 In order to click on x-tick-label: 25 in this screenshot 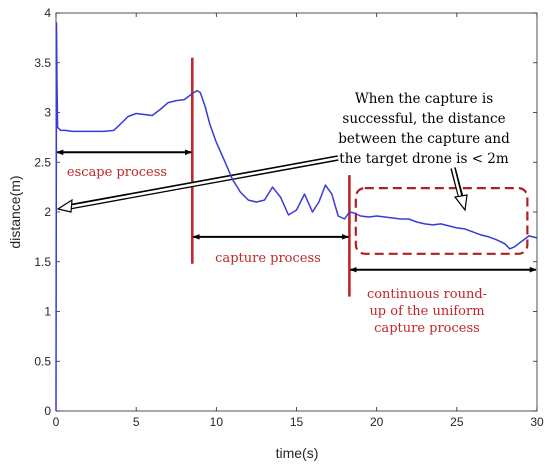, I will do `click(457, 422)`.